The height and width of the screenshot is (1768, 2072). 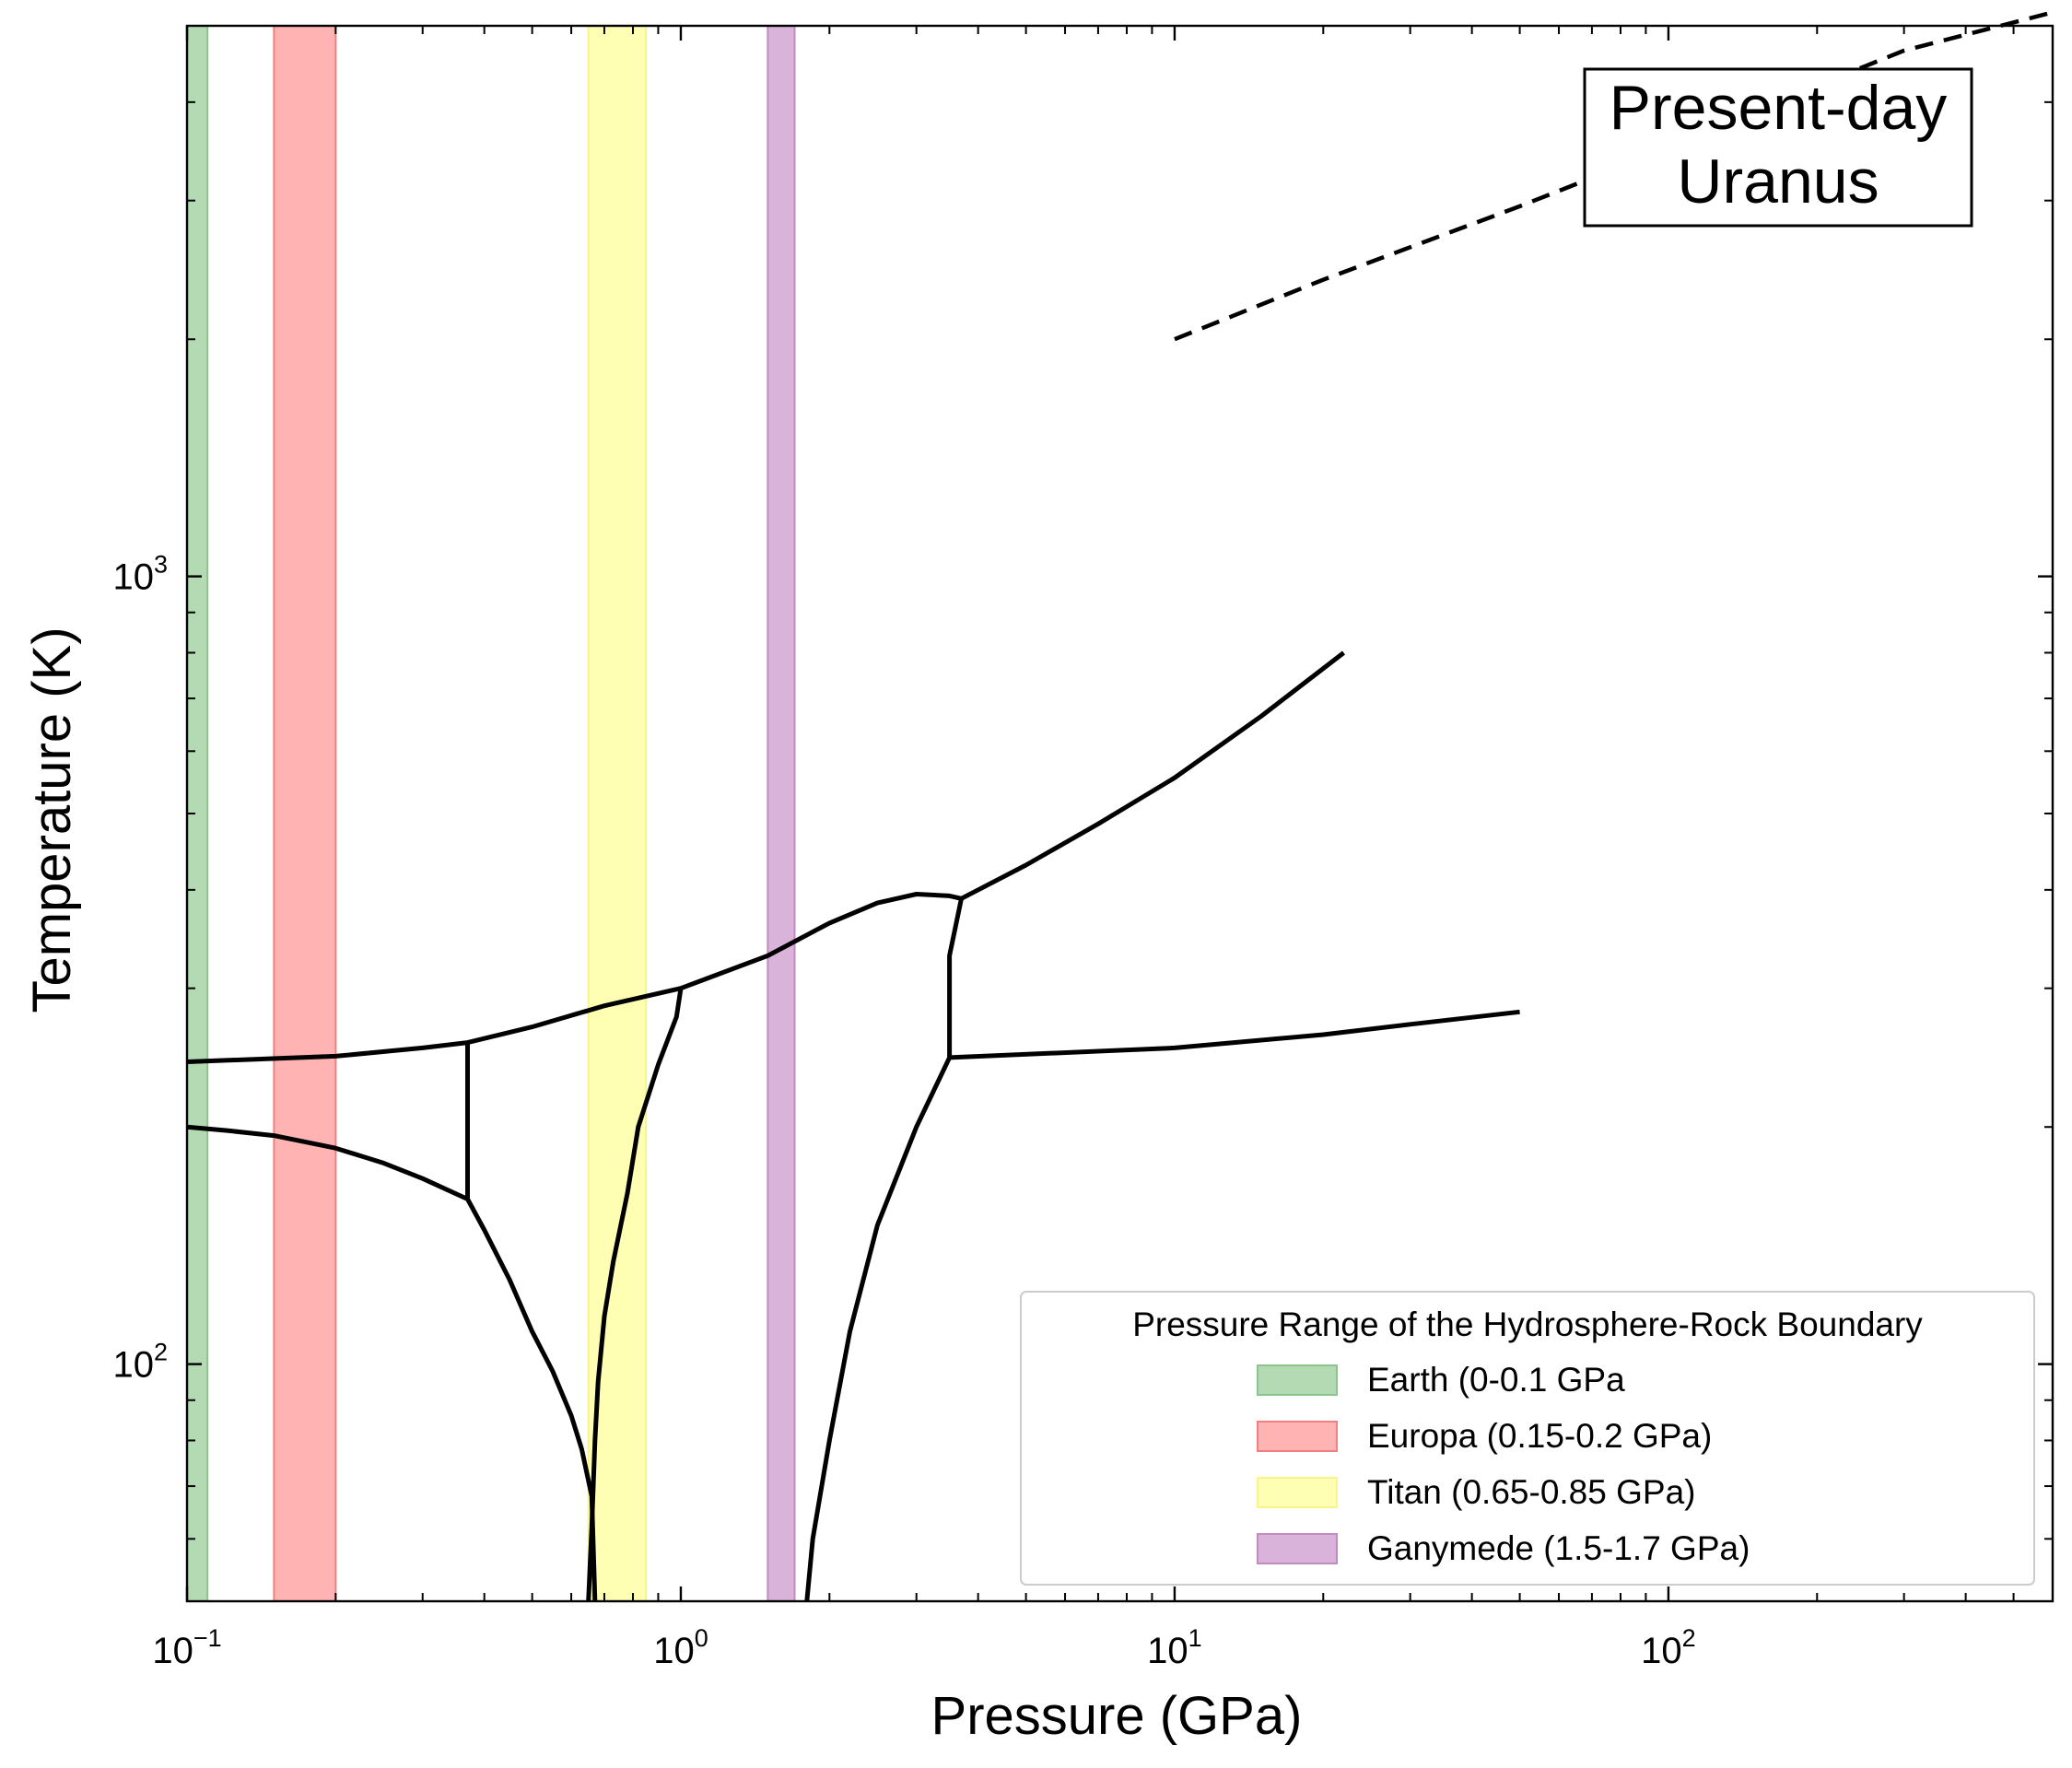 I want to click on x-tick-label-2: 10¹, so click(x=1174, y=1647).